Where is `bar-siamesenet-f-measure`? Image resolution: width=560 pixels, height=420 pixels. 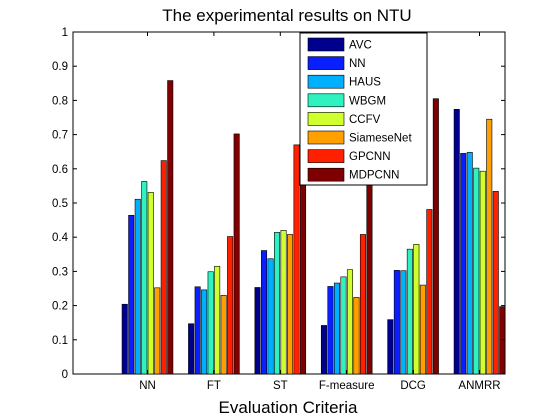 bar-siamesenet-f-measure is located at coordinates (356, 336).